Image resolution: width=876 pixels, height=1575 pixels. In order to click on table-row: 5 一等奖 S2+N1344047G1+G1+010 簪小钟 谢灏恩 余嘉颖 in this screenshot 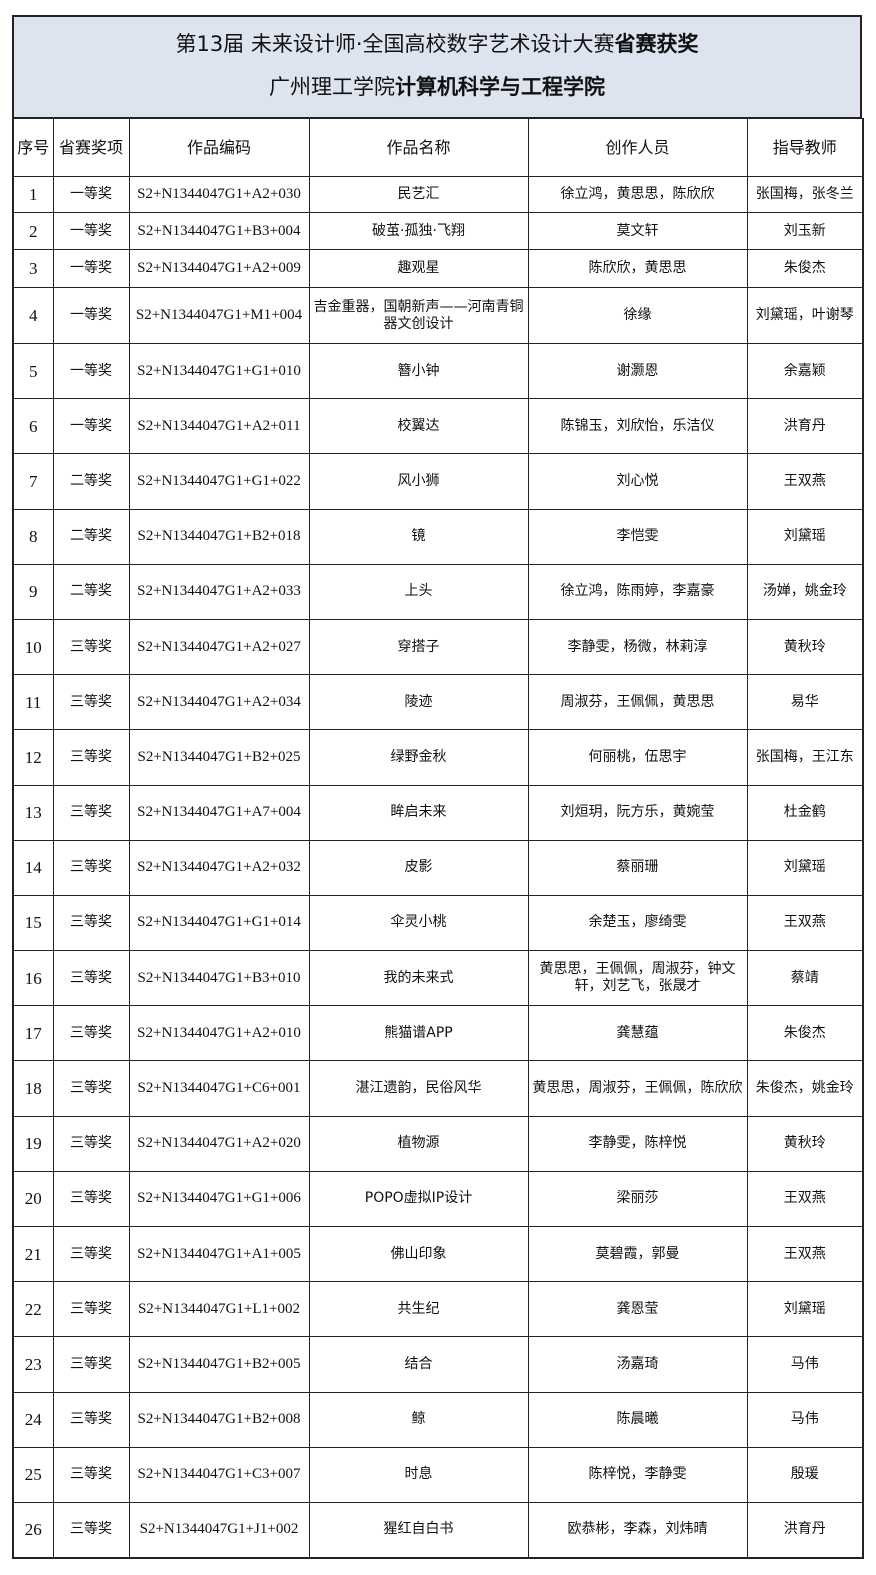, I will do `click(438, 371)`.